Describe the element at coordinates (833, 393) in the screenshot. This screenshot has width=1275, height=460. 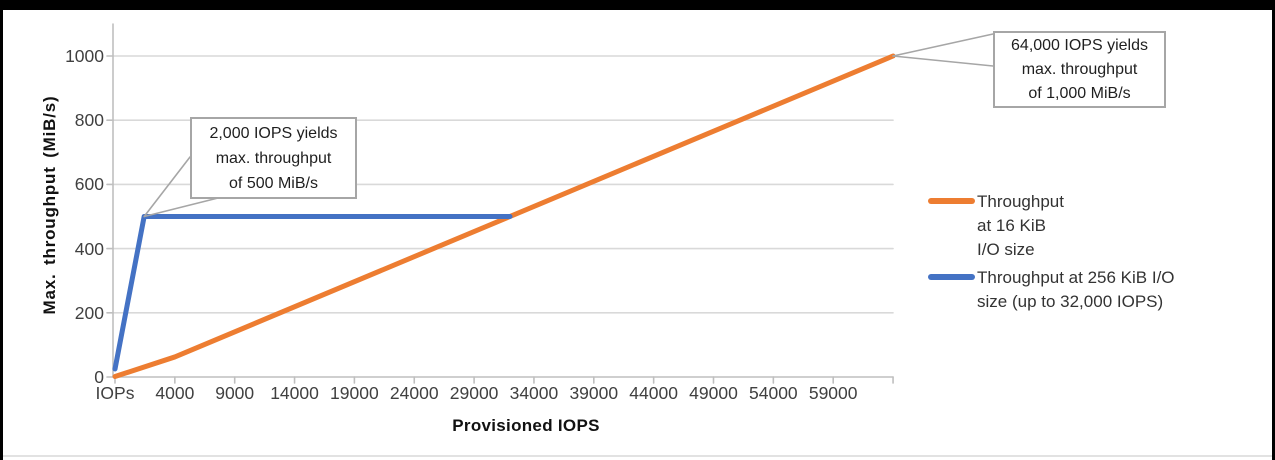
I see `x-tick-label: 59000` at that location.